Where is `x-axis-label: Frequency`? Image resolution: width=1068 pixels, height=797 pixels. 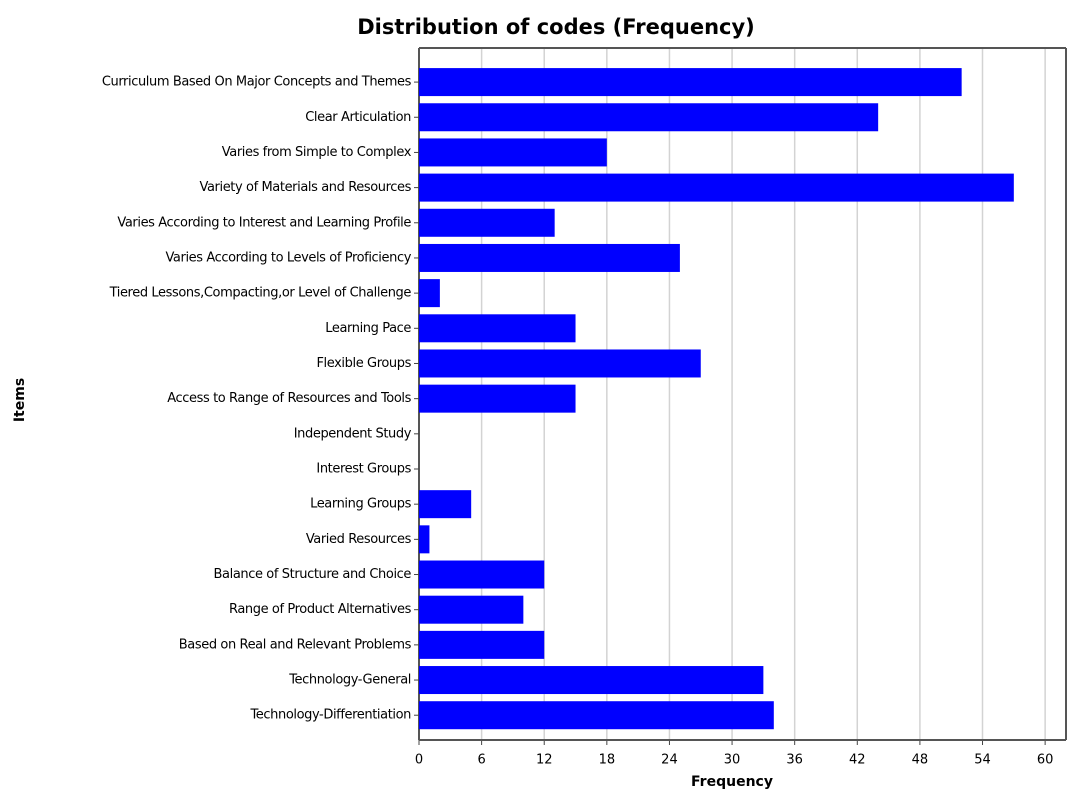
x-axis-label: Frequency is located at coordinates (732, 782).